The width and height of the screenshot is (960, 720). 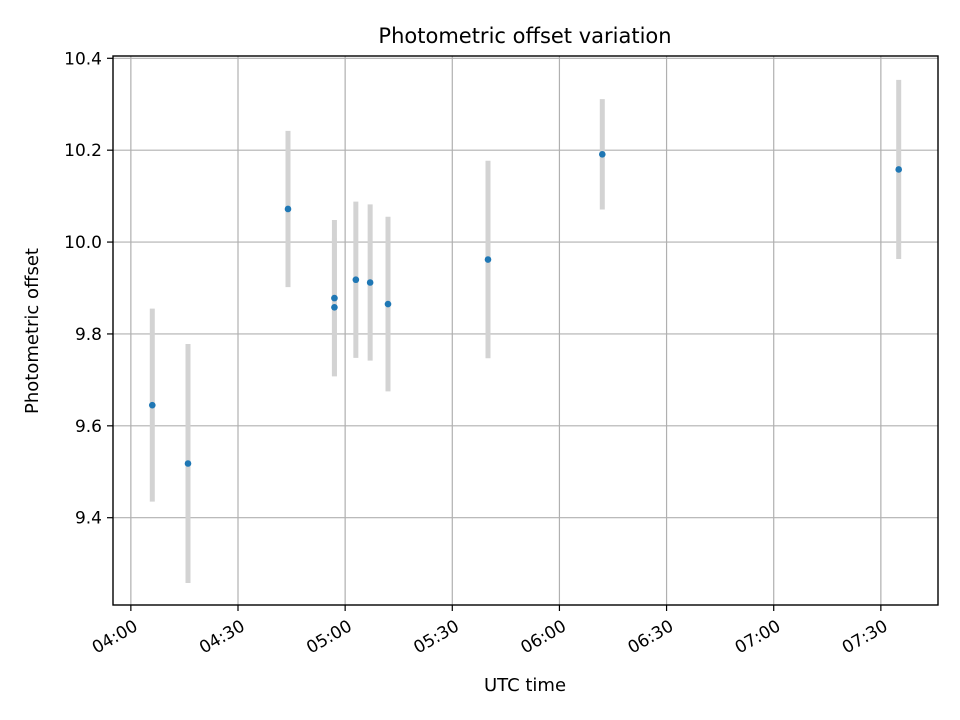 I want to click on x-axis-title: UTC time, so click(x=525, y=685).